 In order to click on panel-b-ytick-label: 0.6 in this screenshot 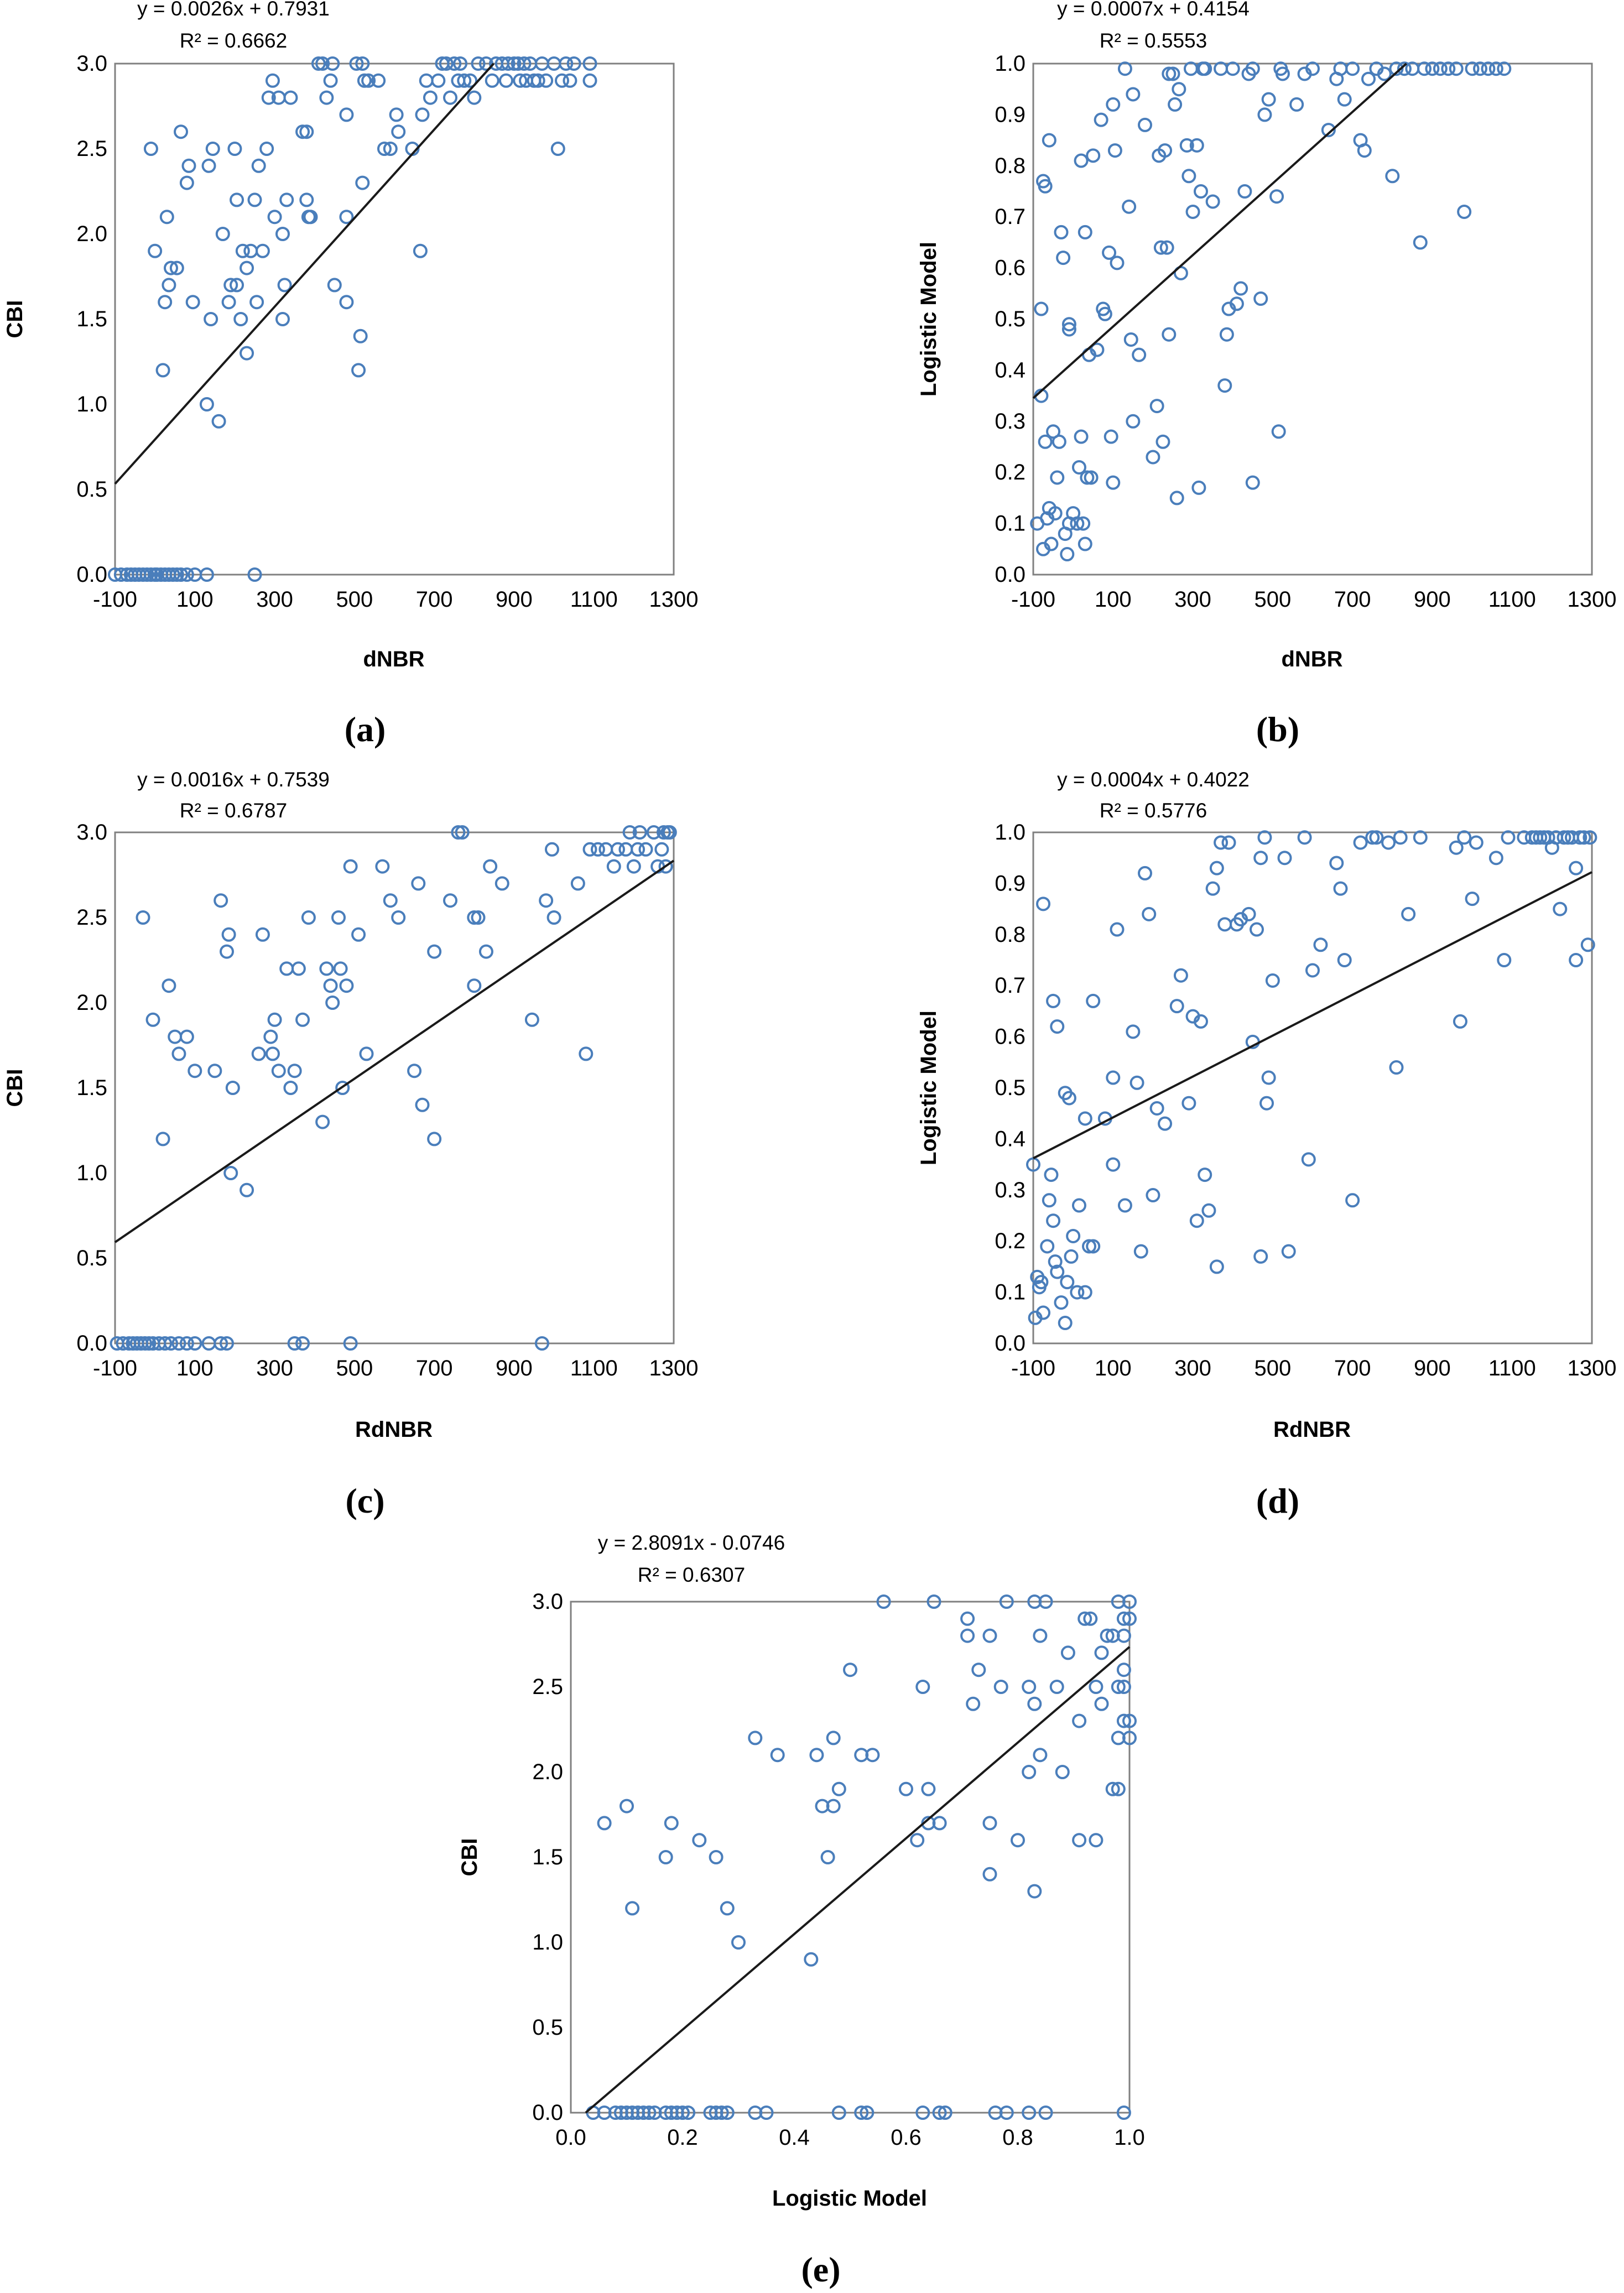, I will do `click(1010, 268)`.